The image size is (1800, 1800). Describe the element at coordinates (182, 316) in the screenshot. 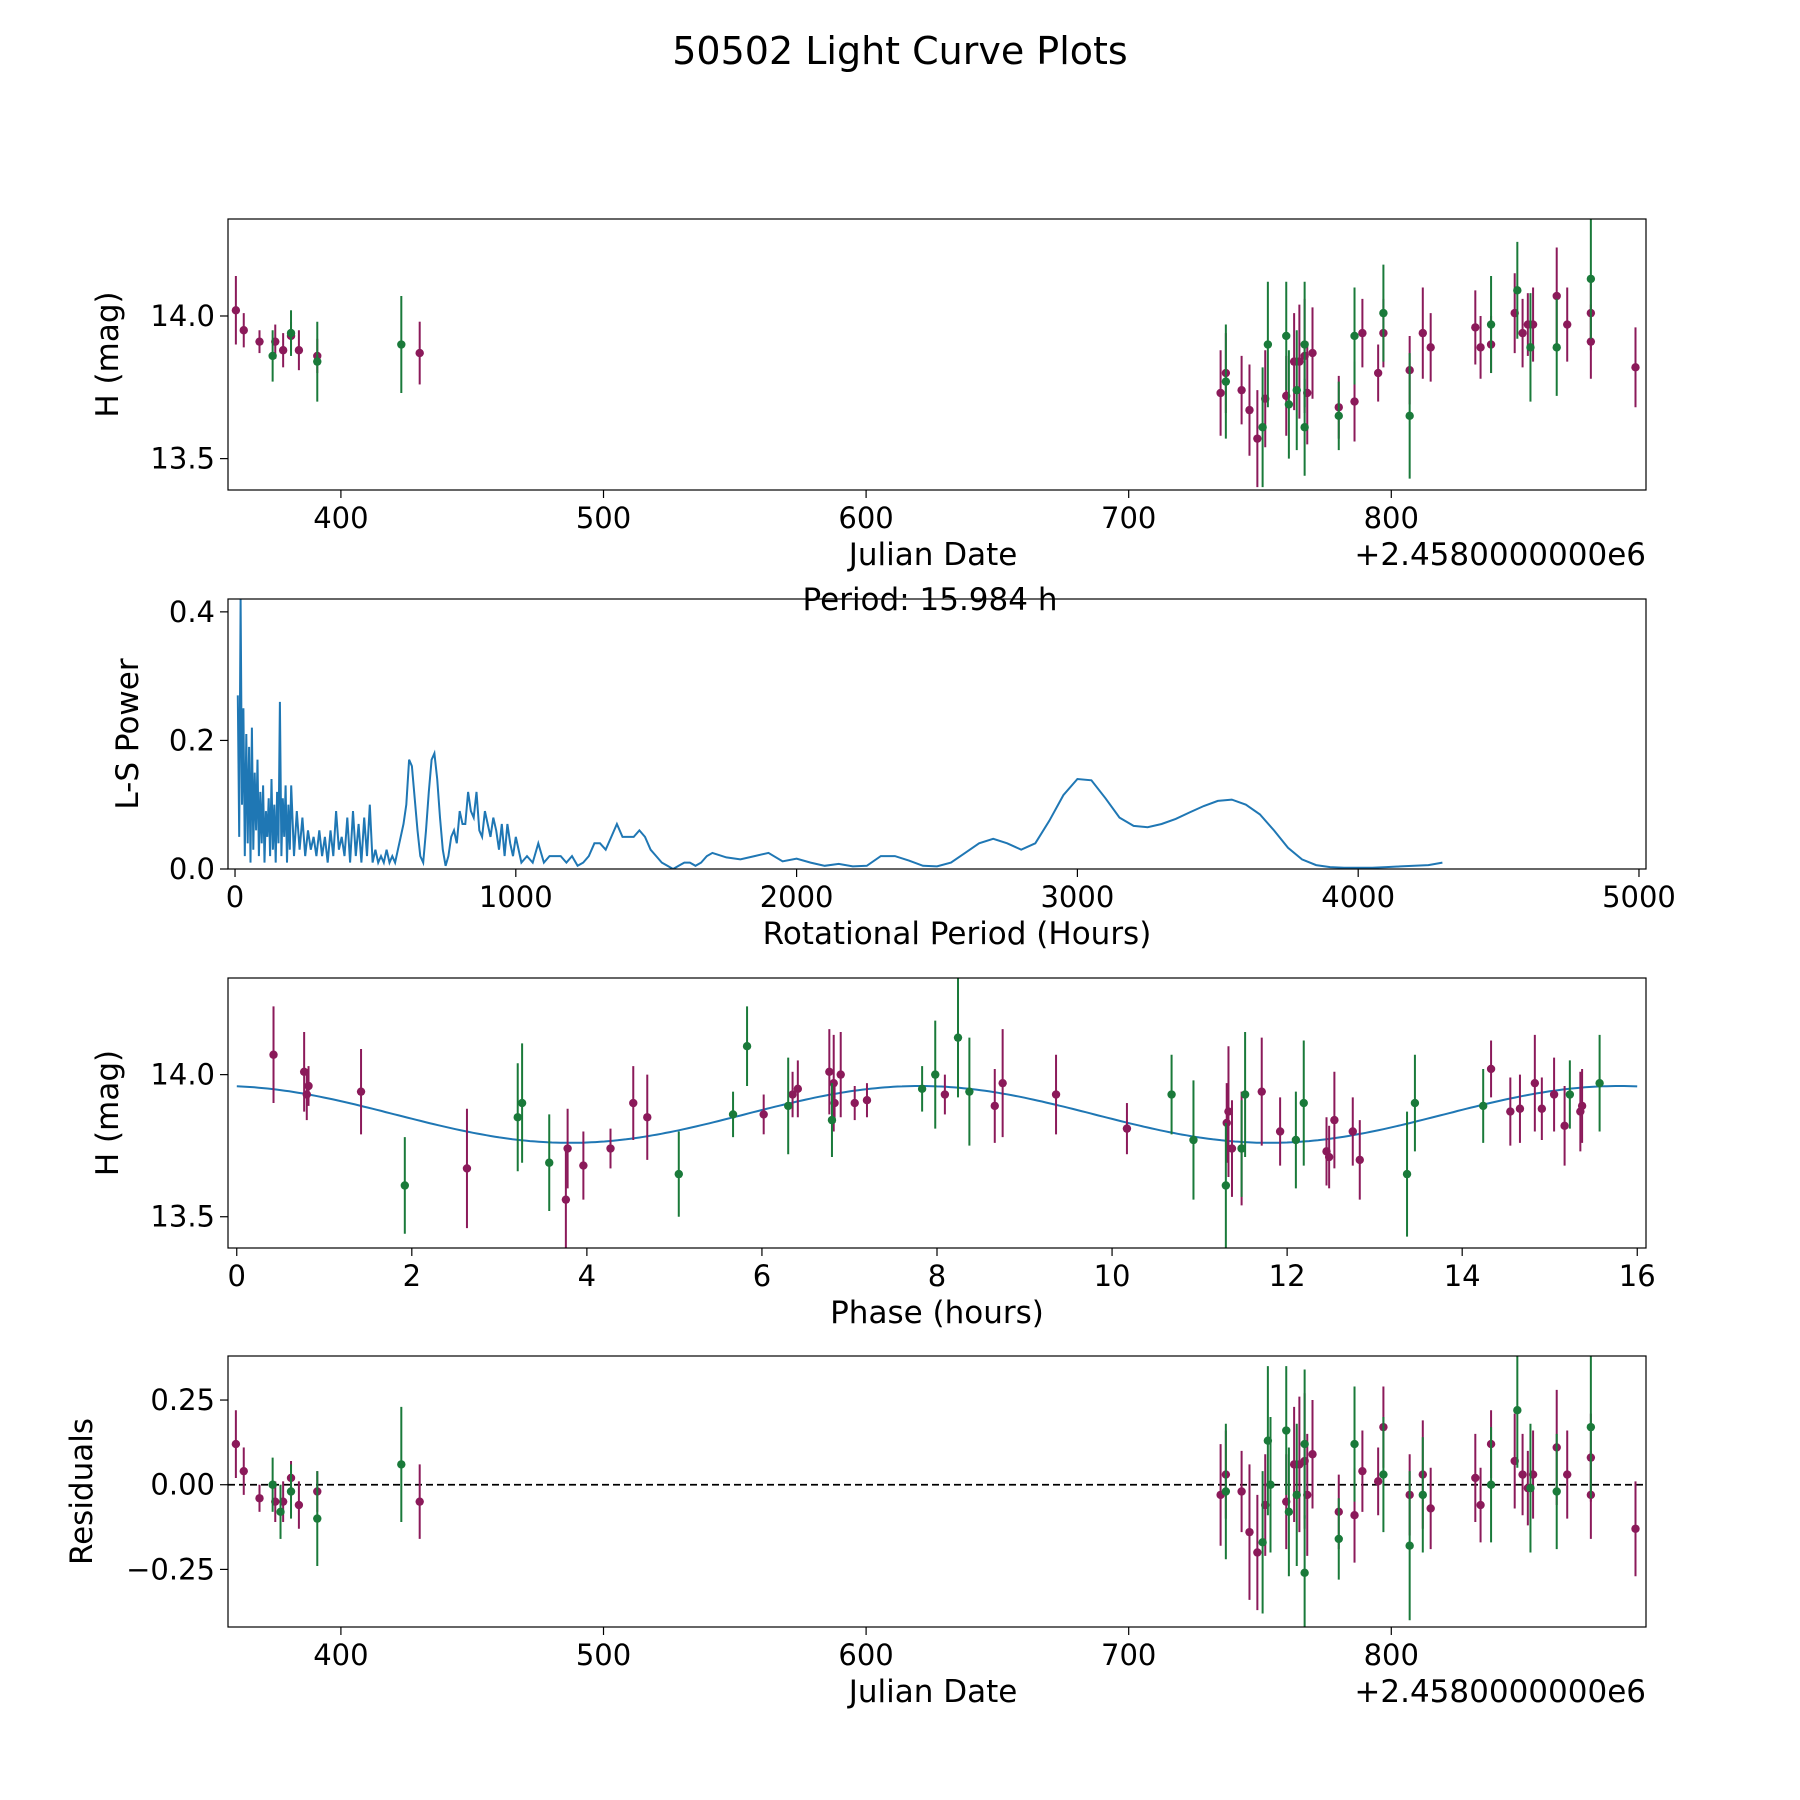

I see `lightcurve-ytick-label: 14.0` at that location.